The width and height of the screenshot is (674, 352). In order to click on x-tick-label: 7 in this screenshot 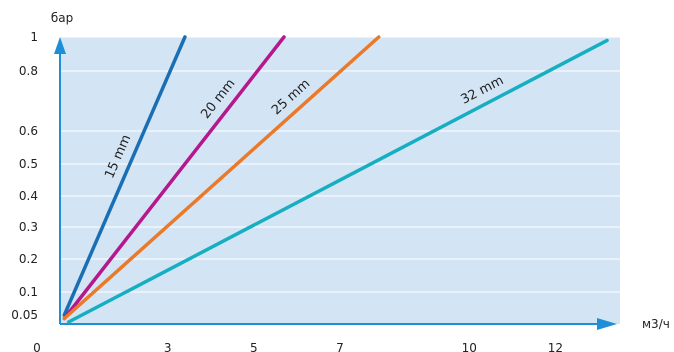, I will do `click(340, 346)`.